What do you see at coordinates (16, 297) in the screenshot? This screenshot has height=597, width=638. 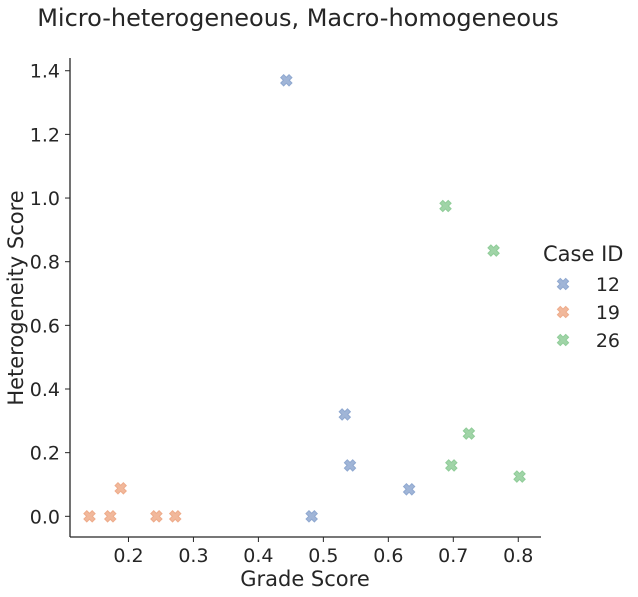 I see `y-axis-title: Heterogeneity Score` at bounding box center [16, 297].